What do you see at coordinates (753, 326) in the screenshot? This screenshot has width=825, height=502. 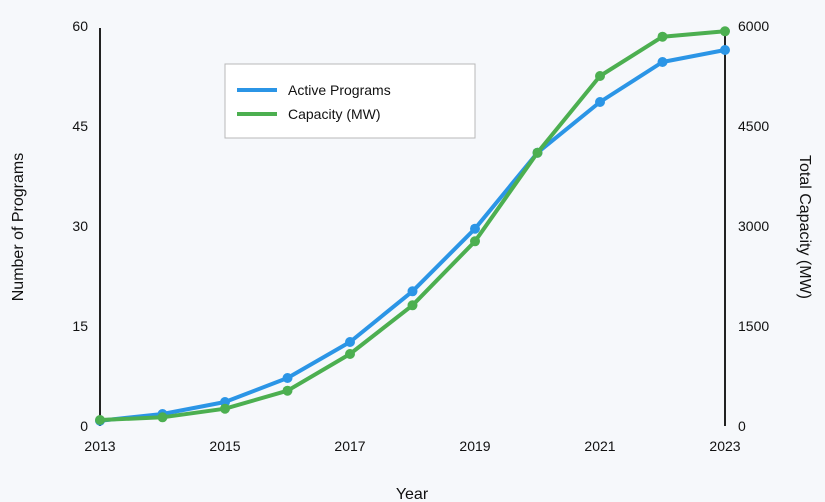 I see `right-y-tick-label: 1500` at bounding box center [753, 326].